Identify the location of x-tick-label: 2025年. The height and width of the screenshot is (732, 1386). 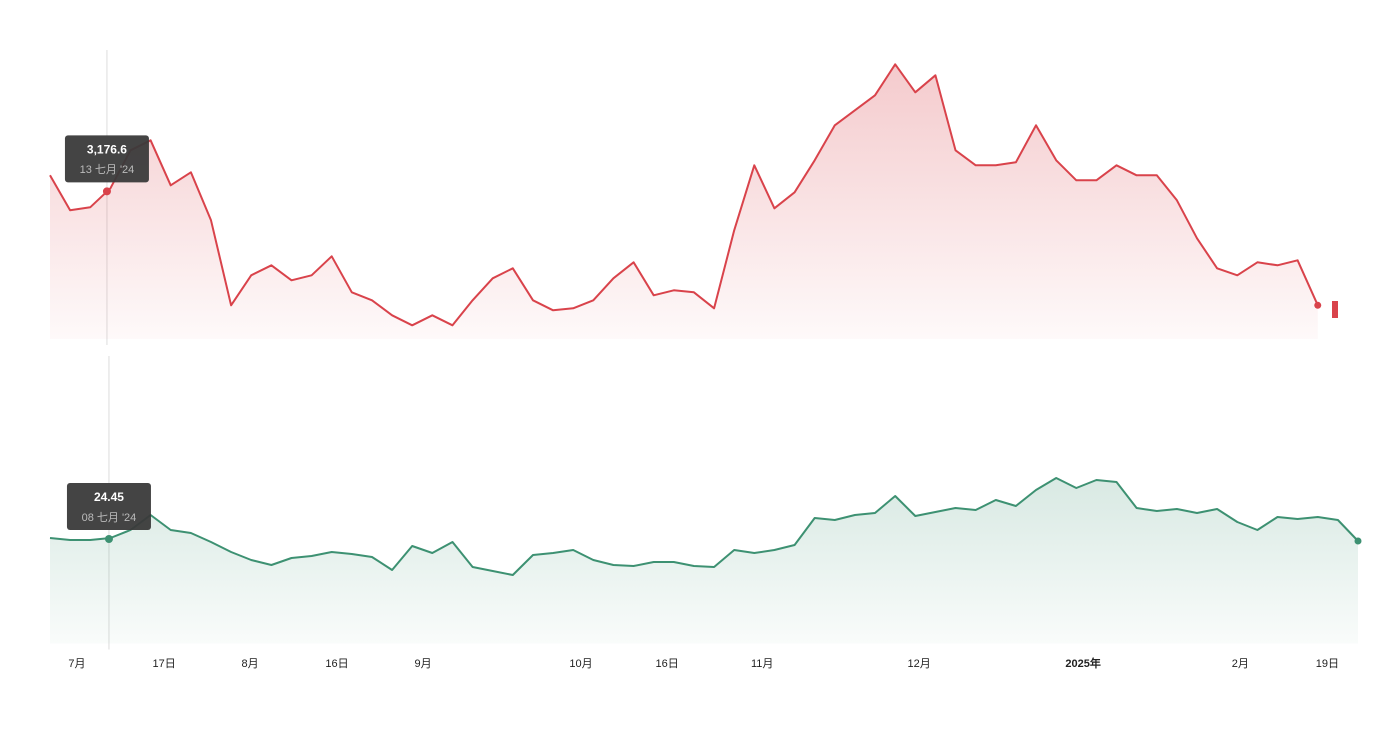
(1082, 663).